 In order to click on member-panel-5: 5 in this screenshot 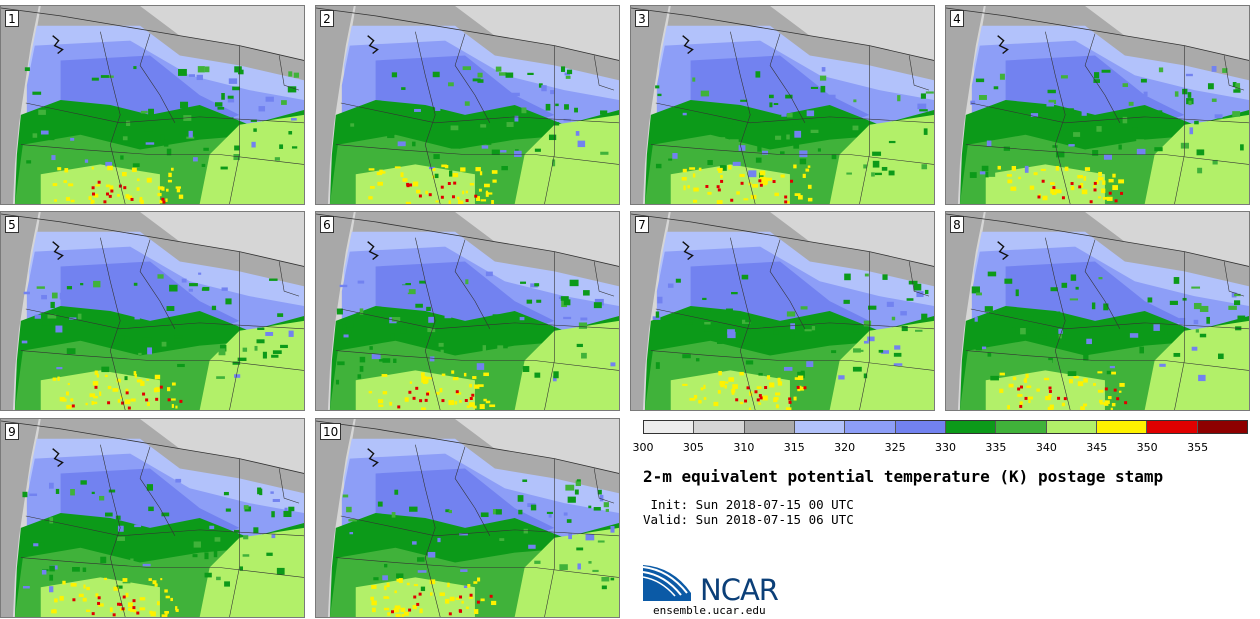, I will do `click(152, 311)`.